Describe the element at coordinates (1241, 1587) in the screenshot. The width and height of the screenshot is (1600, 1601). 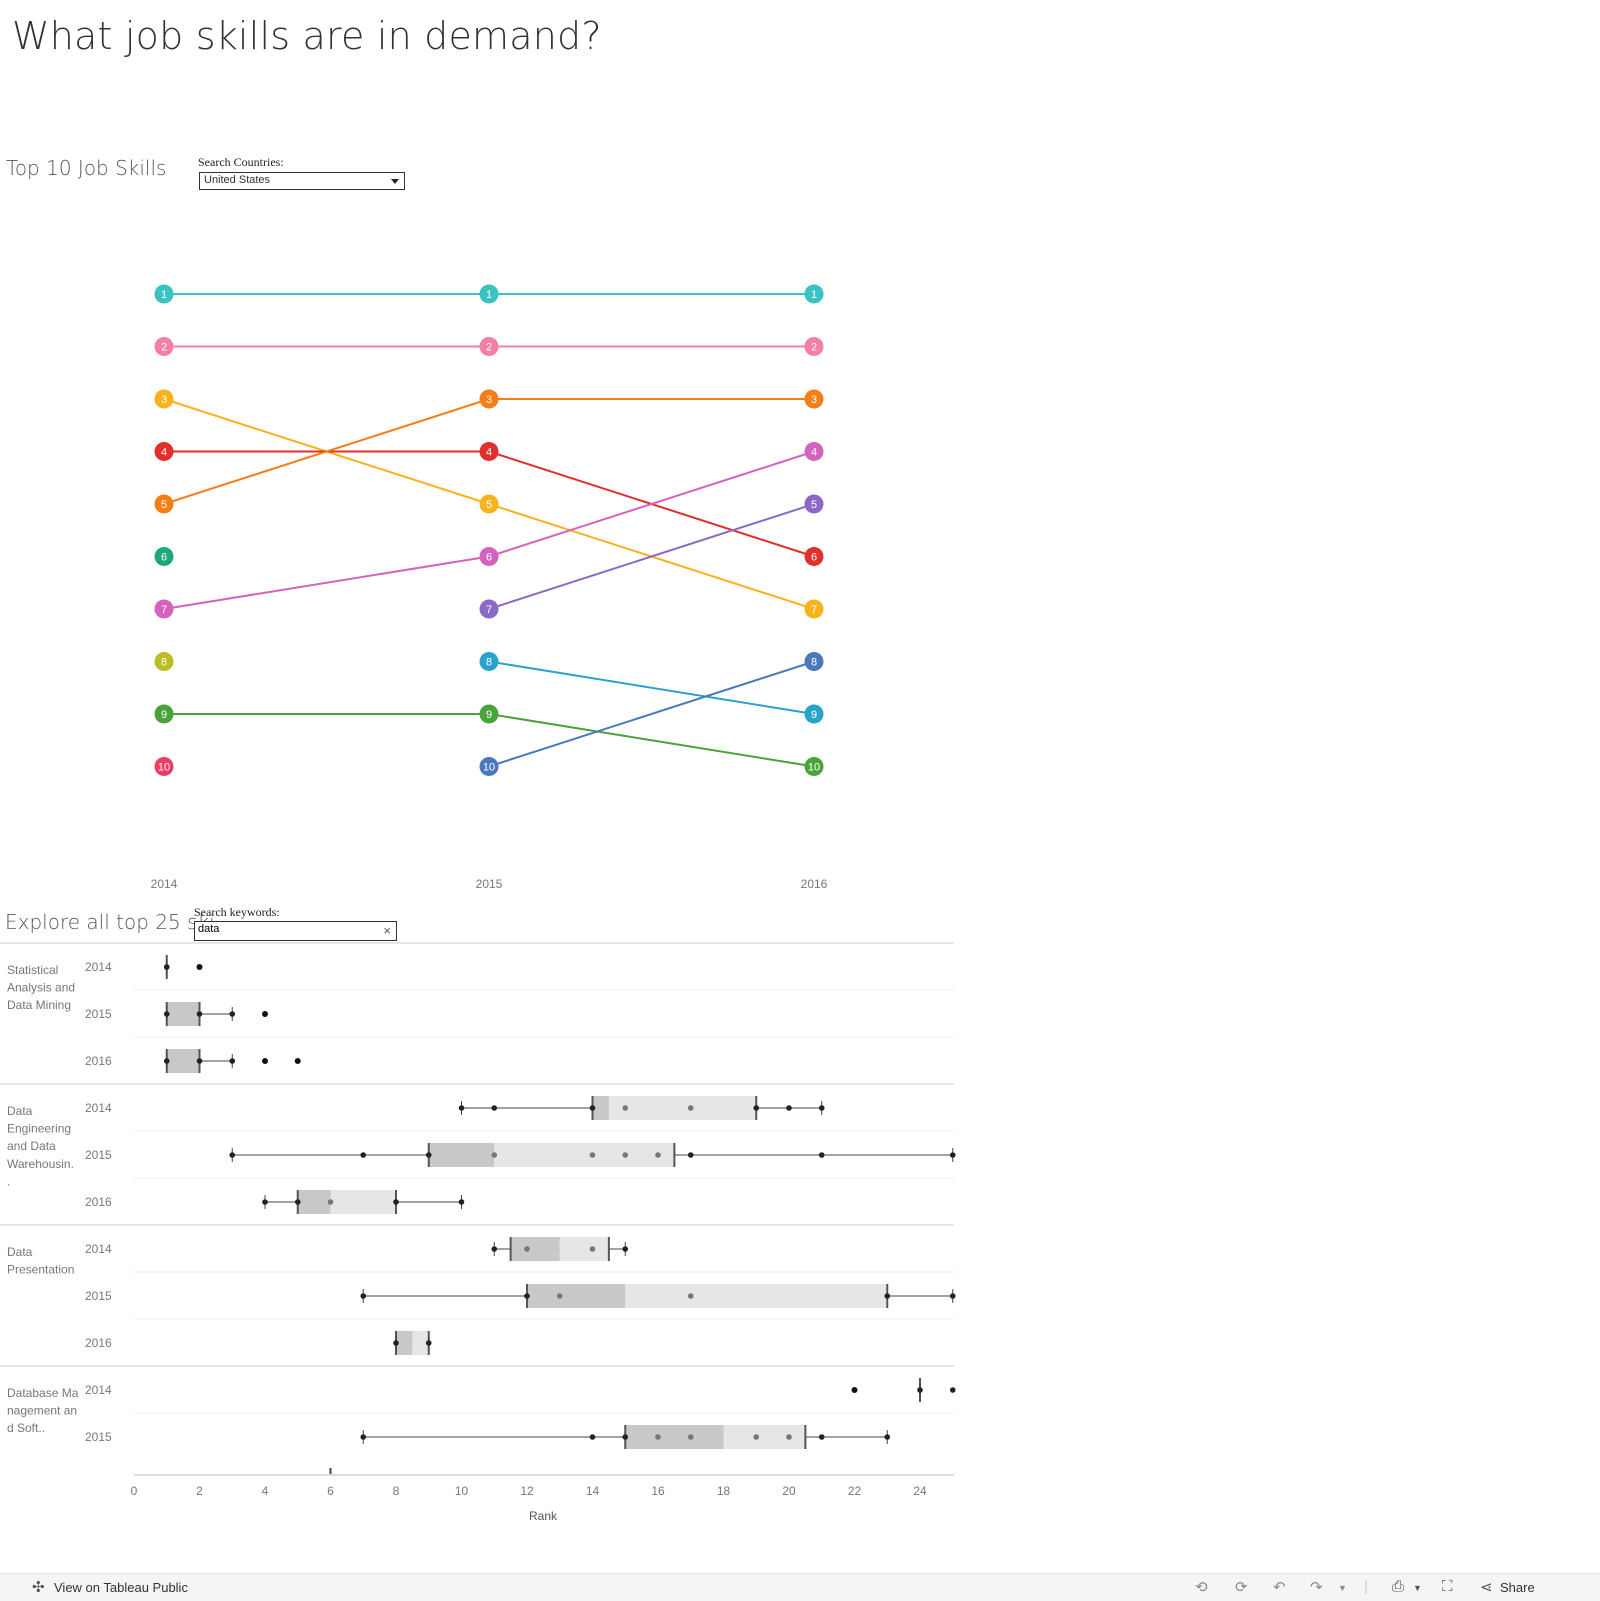
I see `redo-icon: ⟳` at that location.